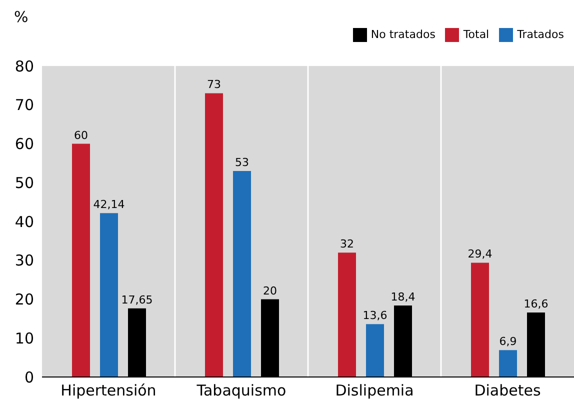 The height and width of the screenshot is (401, 574). I want to click on data-label: 42,14, so click(109, 205).